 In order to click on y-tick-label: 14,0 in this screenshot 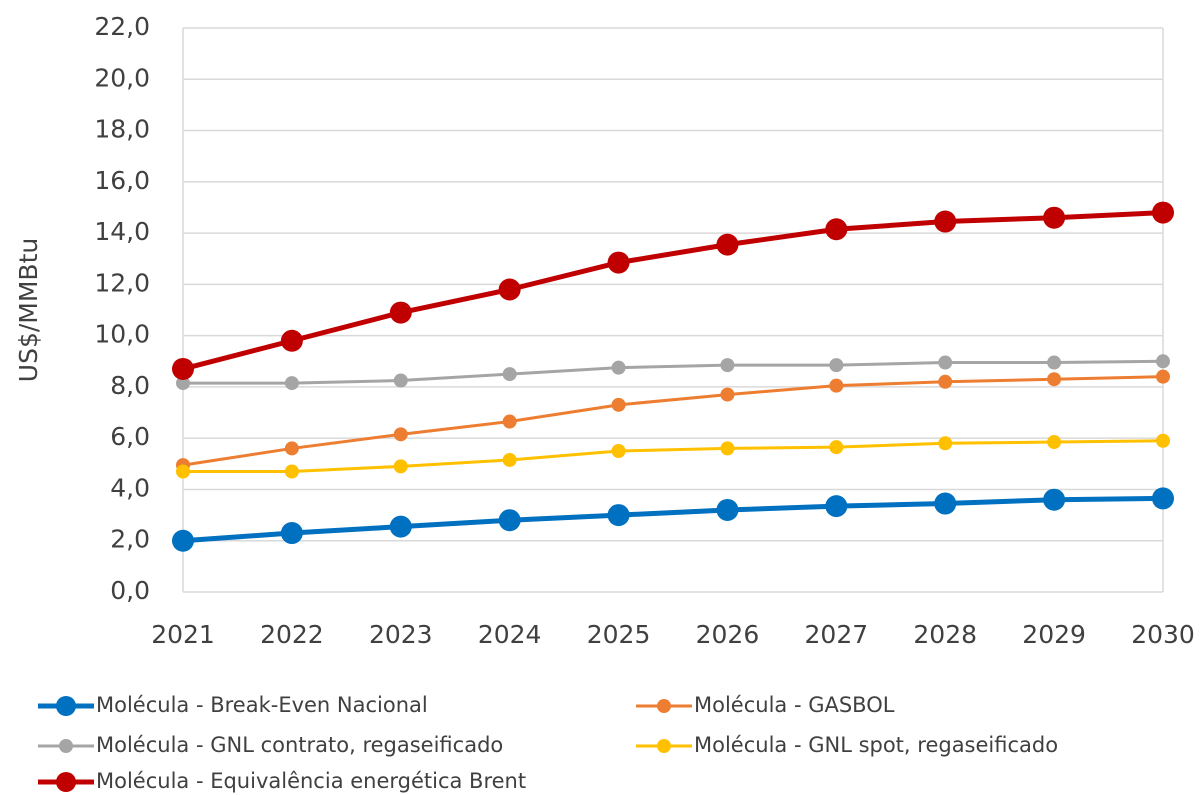, I will do `click(122, 231)`.